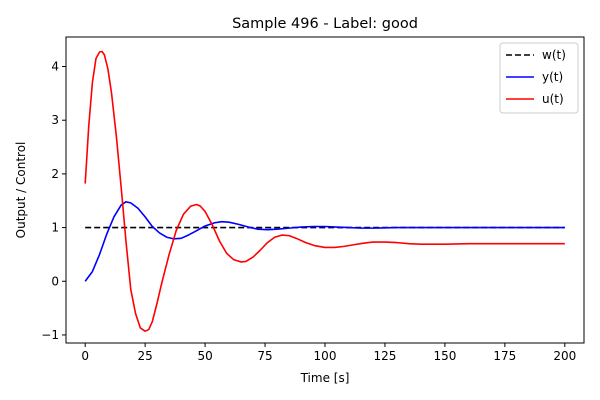  Describe the element at coordinates (204, 356) in the screenshot. I see `x-tick-label: 50` at that location.